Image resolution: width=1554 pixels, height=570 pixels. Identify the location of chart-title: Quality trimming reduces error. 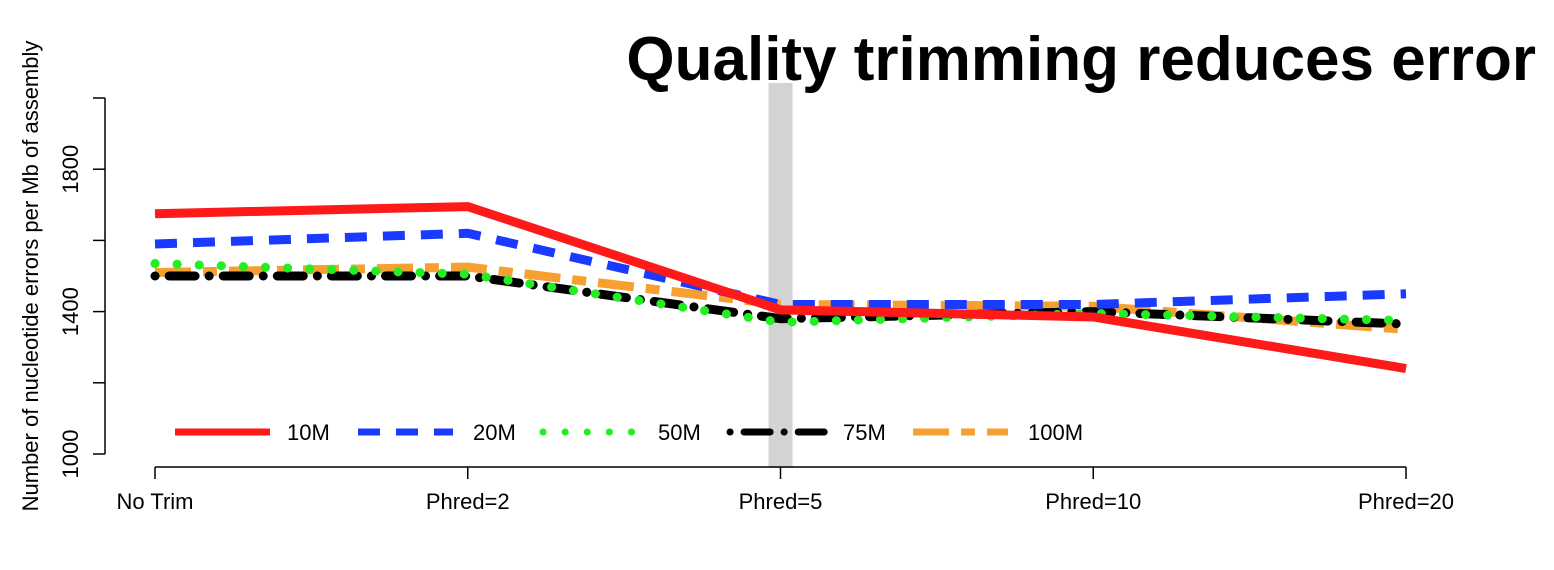
(1081, 59).